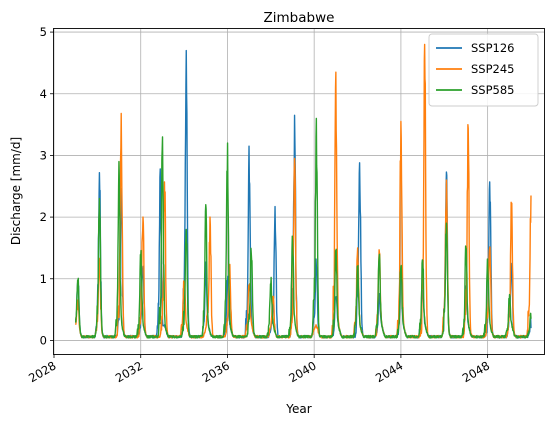 The height and width of the screenshot is (425, 554). I want to click on y-tick-label: 1, so click(43, 279).